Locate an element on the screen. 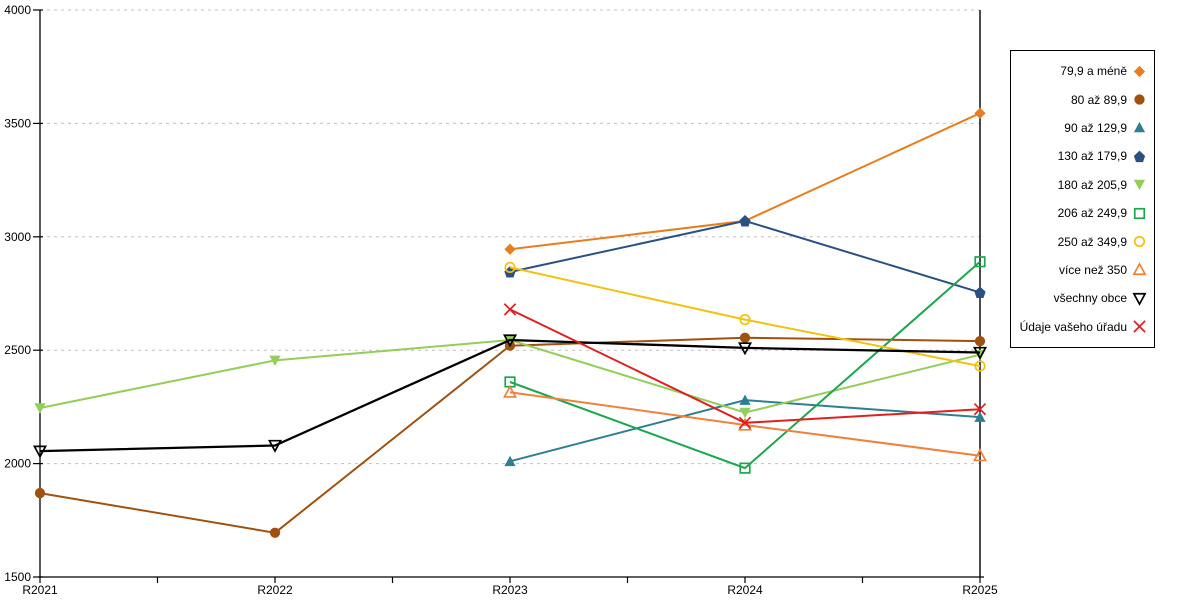 The height and width of the screenshot is (600, 1200). legend-marker-diamond-icon is located at coordinates (1139, 71).